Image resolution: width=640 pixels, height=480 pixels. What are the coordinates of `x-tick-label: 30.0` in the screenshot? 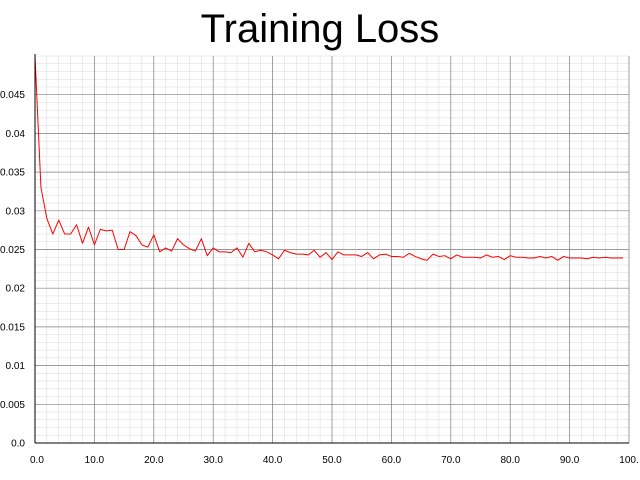 It's located at (213, 460).